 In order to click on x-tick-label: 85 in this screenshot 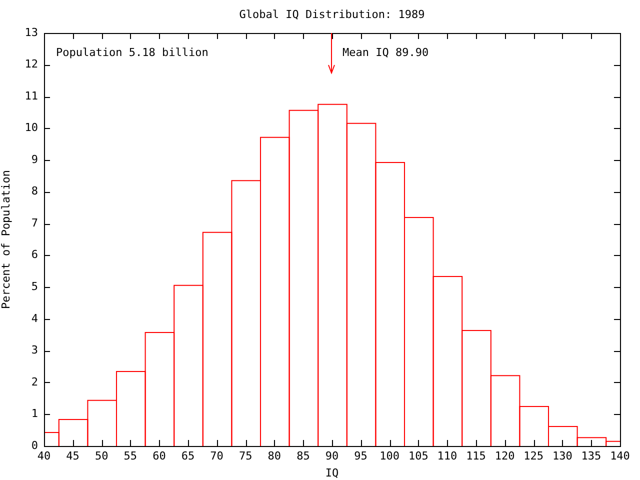, I will do `click(303, 455)`.